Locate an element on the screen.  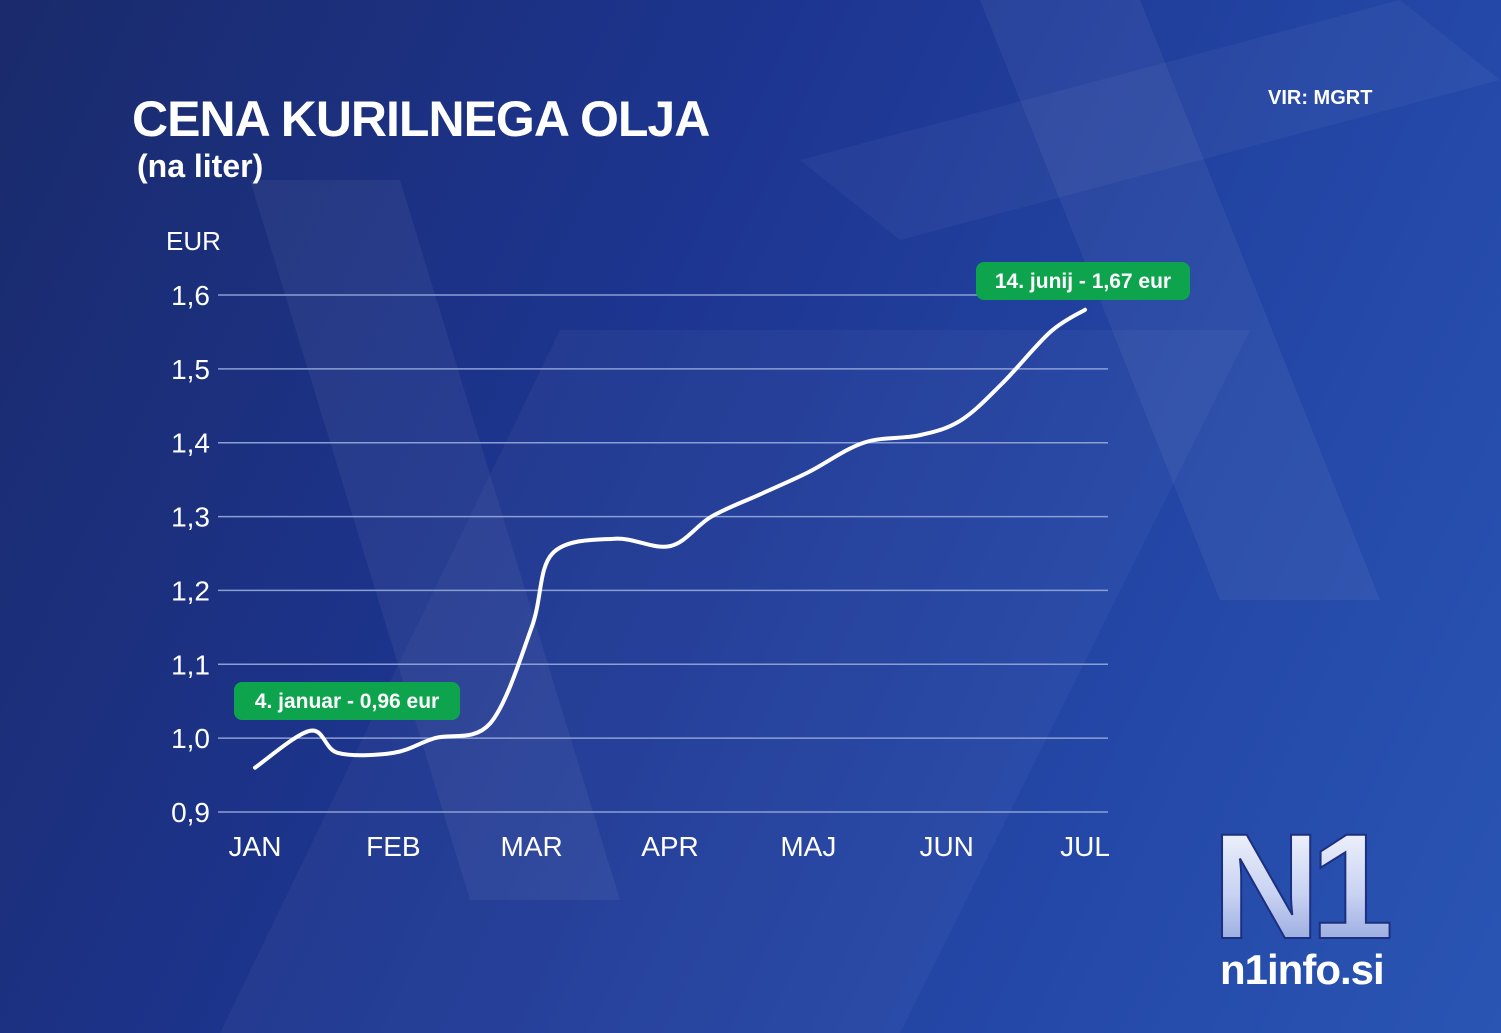
n1-logo: N1 is located at coordinates (1306, 885).